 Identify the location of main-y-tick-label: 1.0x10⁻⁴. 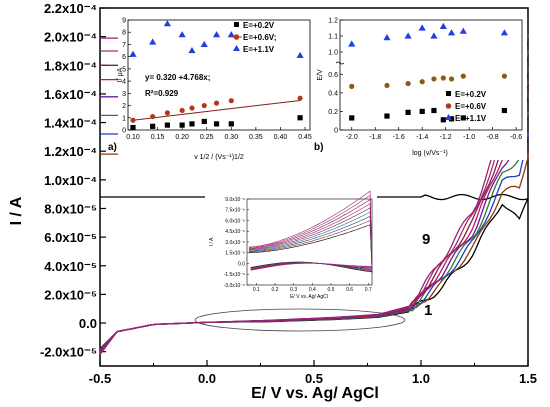
(70, 180).